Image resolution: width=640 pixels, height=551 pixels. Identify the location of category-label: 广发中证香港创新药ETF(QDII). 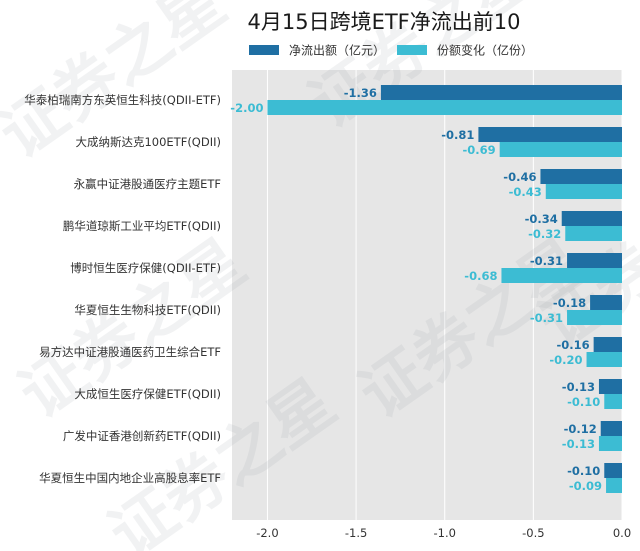
(142, 436).